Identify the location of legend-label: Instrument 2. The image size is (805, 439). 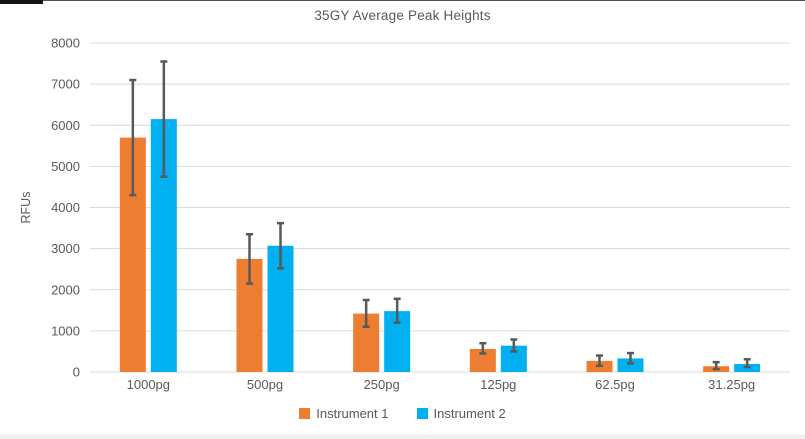
(469, 413).